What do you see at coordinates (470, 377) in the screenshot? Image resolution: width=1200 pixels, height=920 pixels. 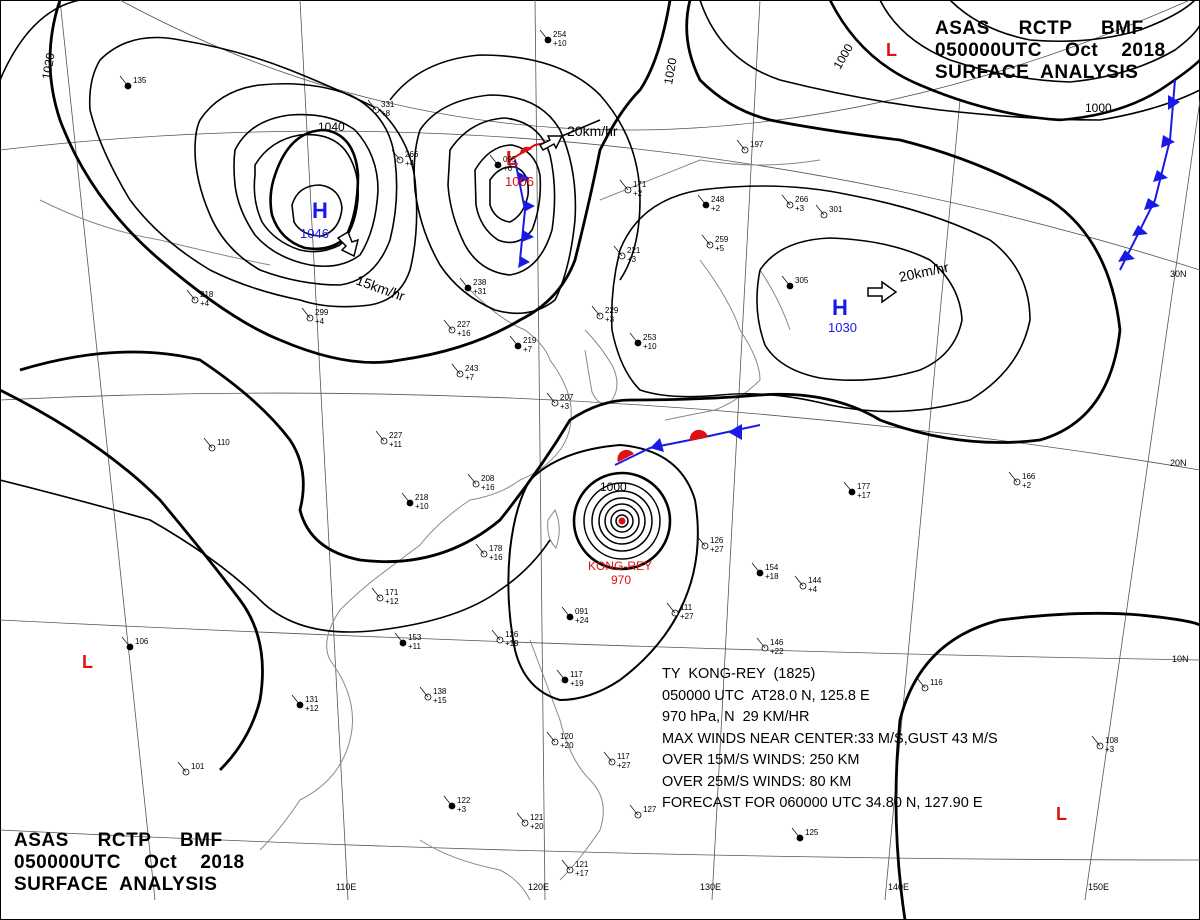 I see `station-tendency-text: +7` at bounding box center [470, 377].